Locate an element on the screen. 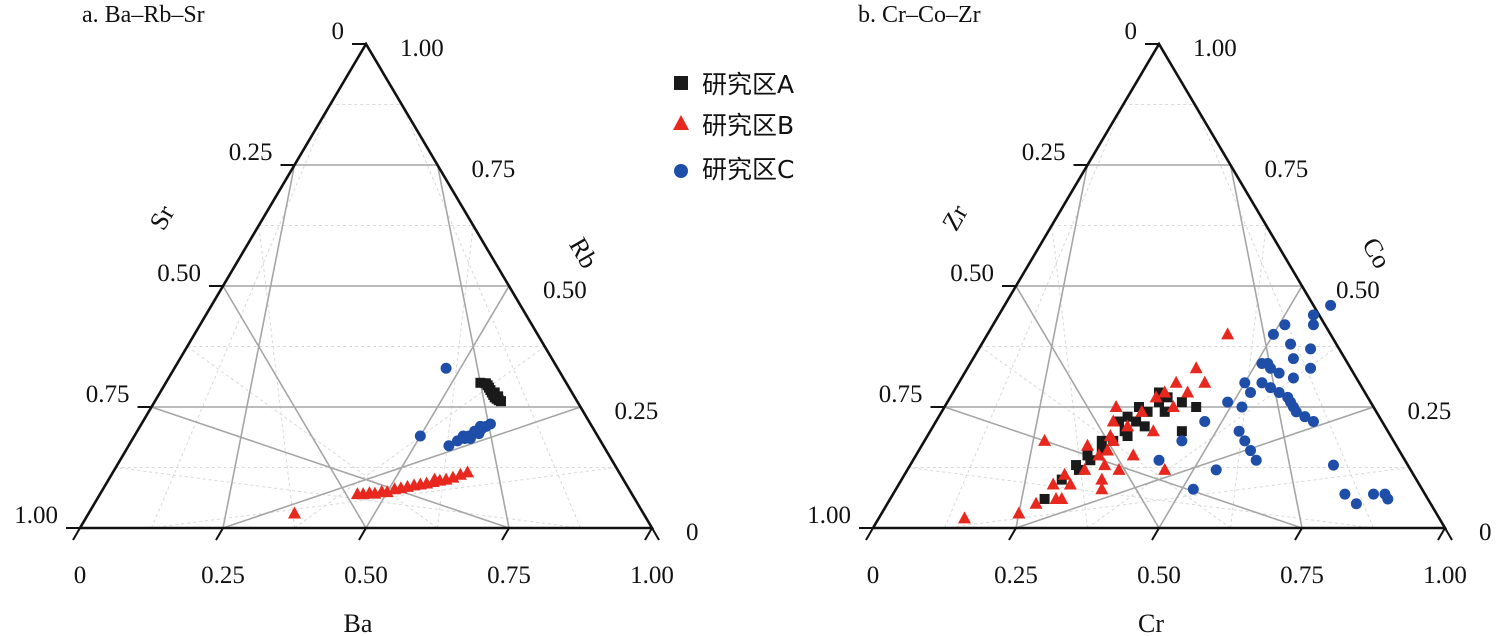  panel-a-title: a. Ba–Rb–Sr is located at coordinates (143, 15).